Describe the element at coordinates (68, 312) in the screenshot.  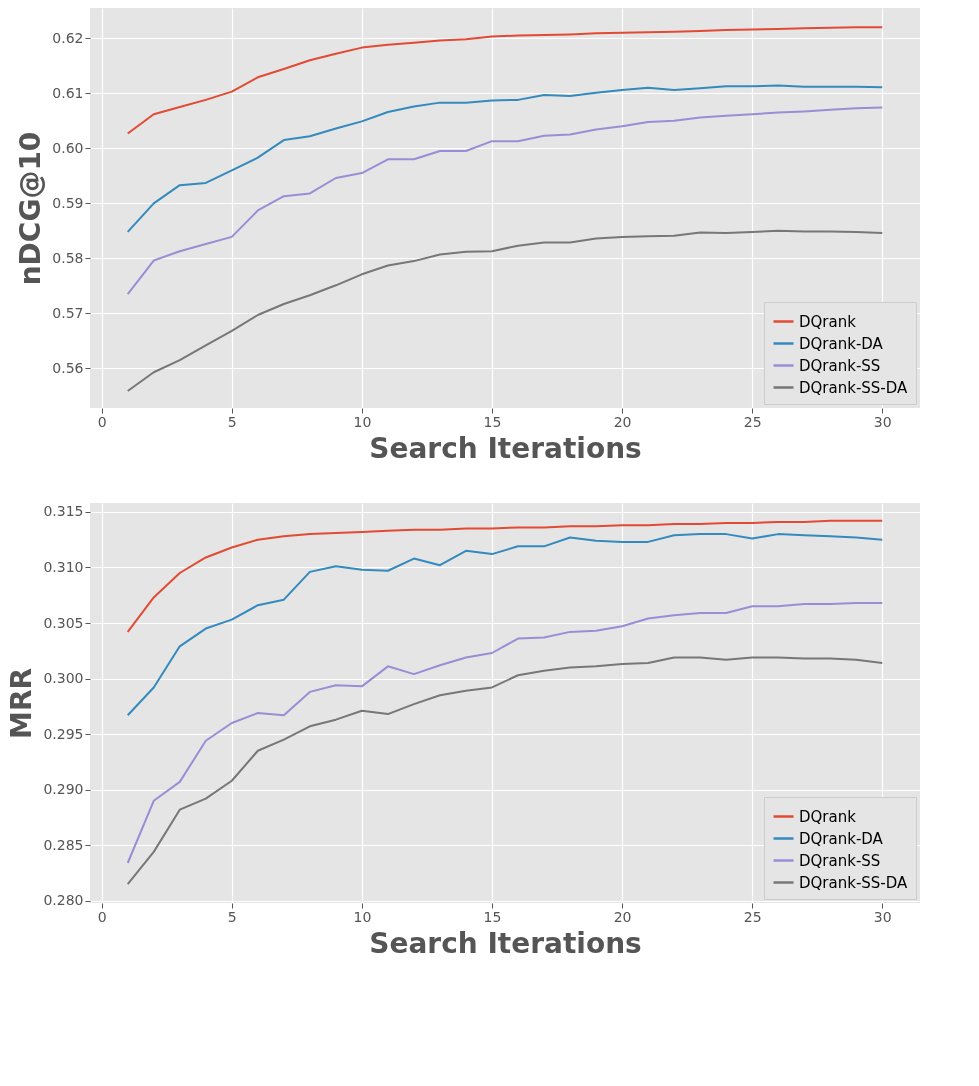
I see `y-tick-label: 0.57` at that location.